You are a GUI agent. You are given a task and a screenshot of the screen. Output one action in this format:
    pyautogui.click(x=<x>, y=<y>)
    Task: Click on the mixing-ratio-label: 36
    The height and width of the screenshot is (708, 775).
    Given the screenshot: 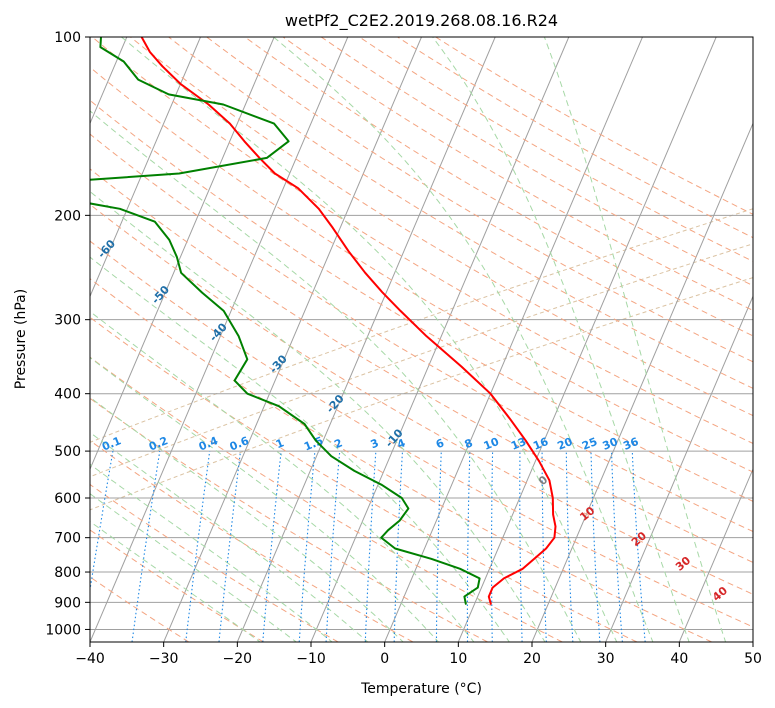 What is the action you would take?
    pyautogui.click(x=630, y=444)
    